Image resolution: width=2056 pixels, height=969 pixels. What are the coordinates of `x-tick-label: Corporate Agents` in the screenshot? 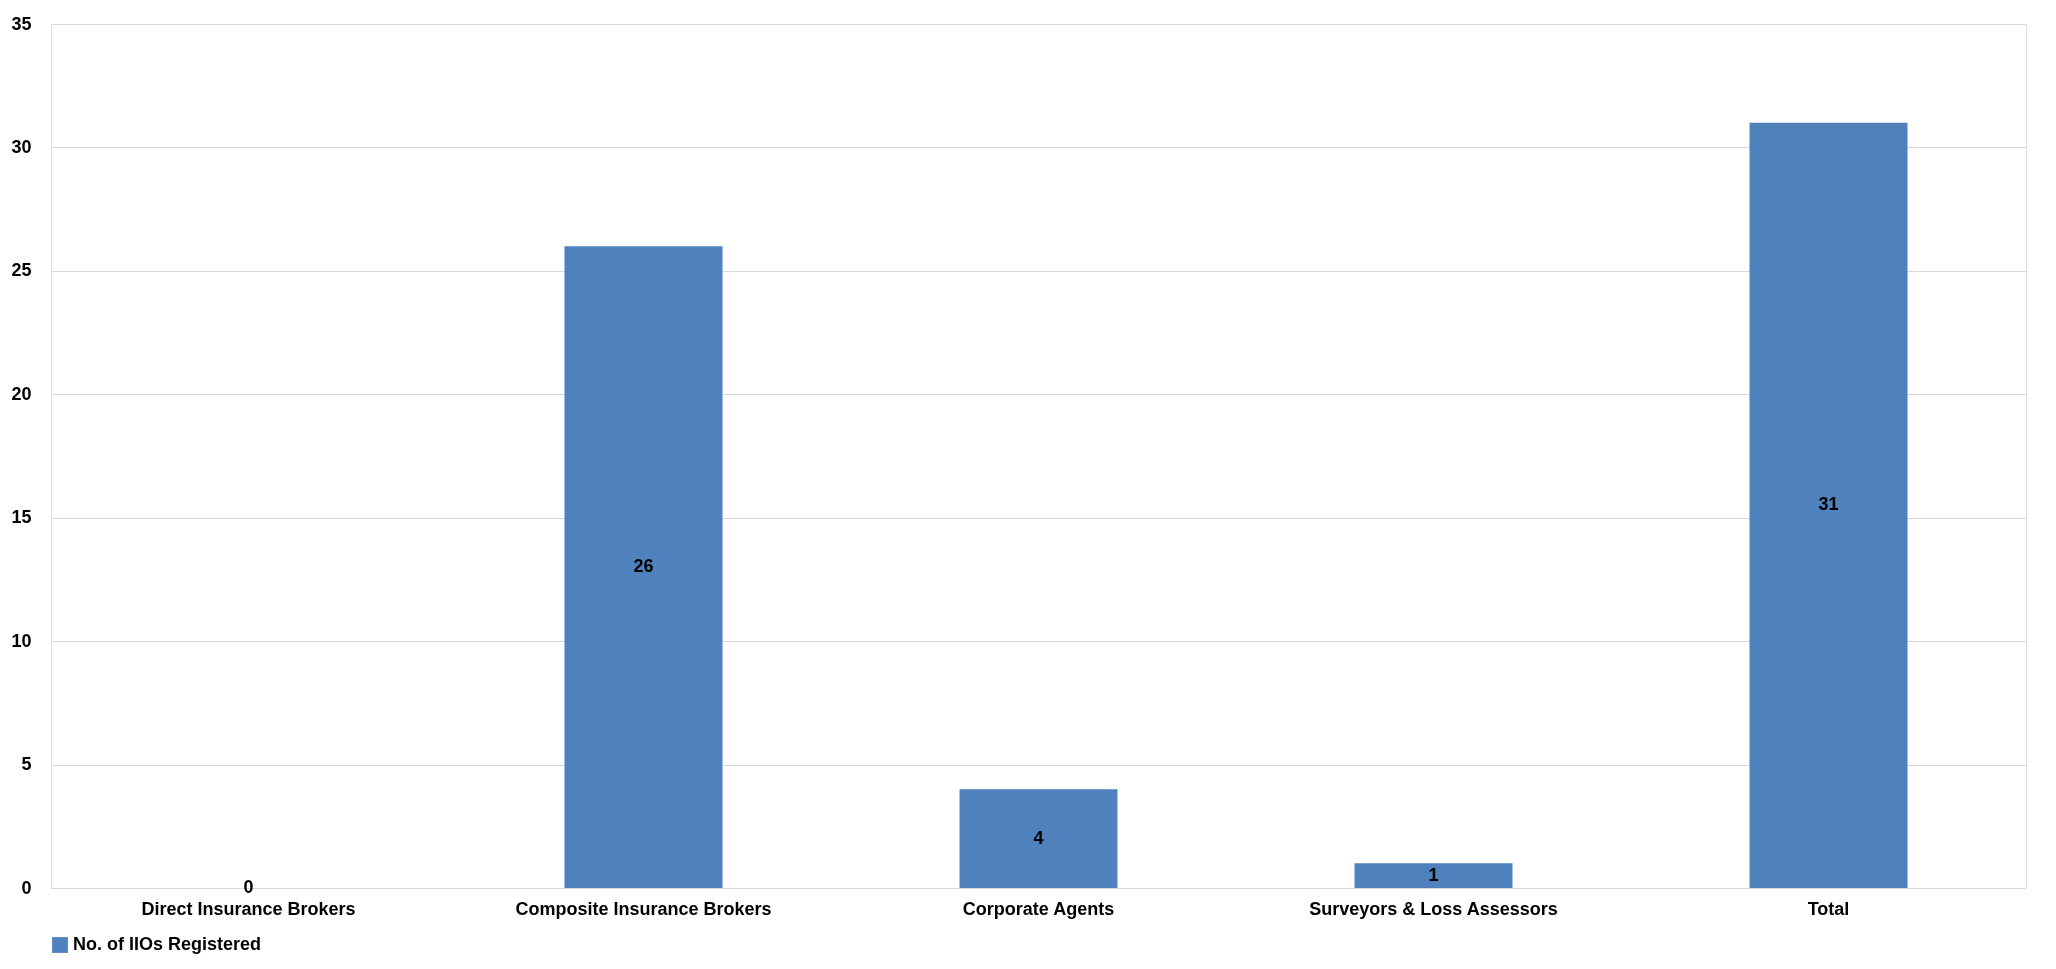 It's located at (1038, 908).